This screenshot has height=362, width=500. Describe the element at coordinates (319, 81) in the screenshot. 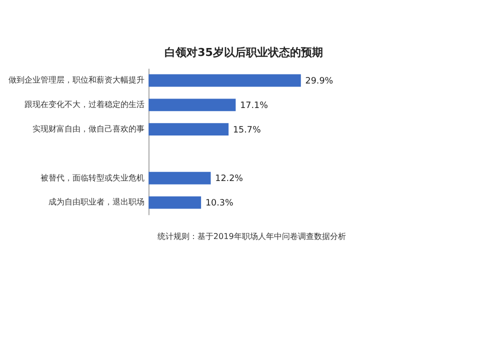

I see `data-label: 29.9%` at that location.